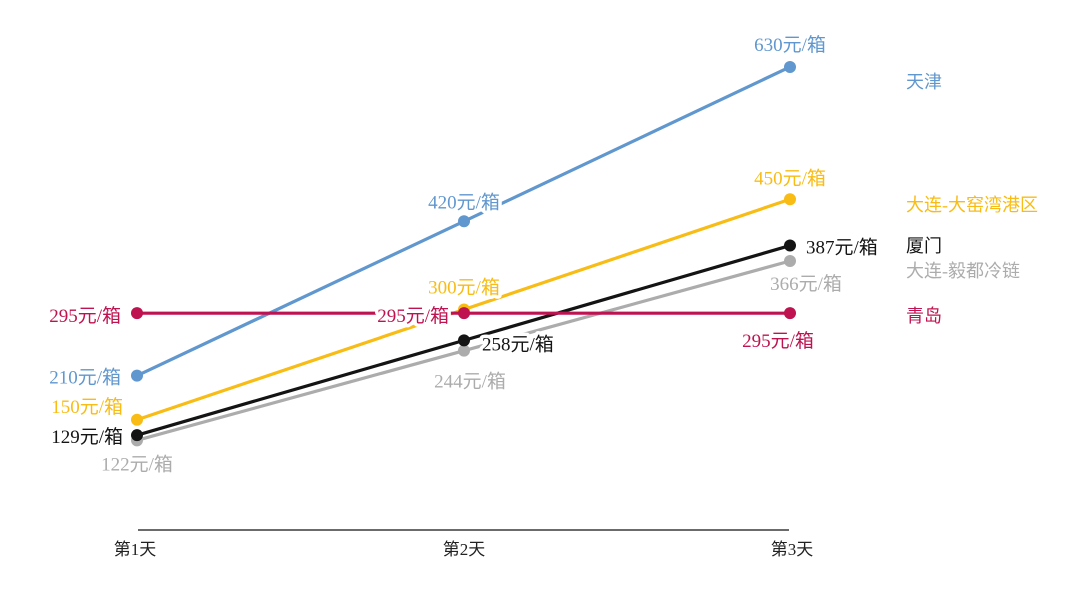 Image resolution: width=1080 pixels, height=589 pixels. What do you see at coordinates (137, 464) in the screenshot?
I see `data-point-label-s3-d0: 122元/箱` at bounding box center [137, 464].